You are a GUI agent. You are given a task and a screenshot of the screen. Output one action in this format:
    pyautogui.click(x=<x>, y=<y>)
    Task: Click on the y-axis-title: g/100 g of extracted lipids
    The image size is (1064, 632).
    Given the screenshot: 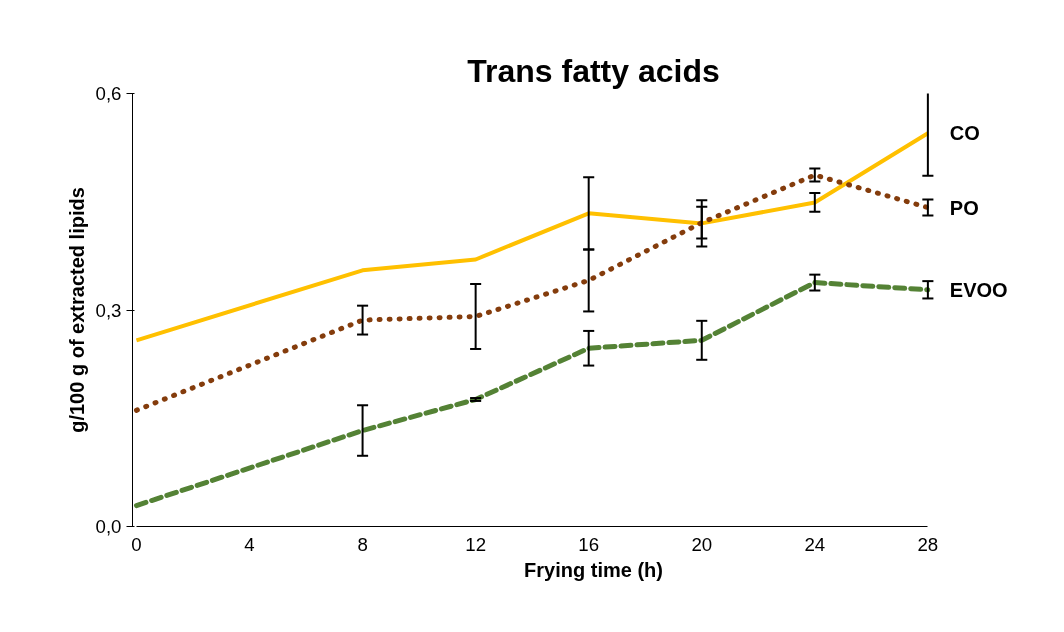 What is the action you would take?
    pyautogui.click(x=76, y=310)
    